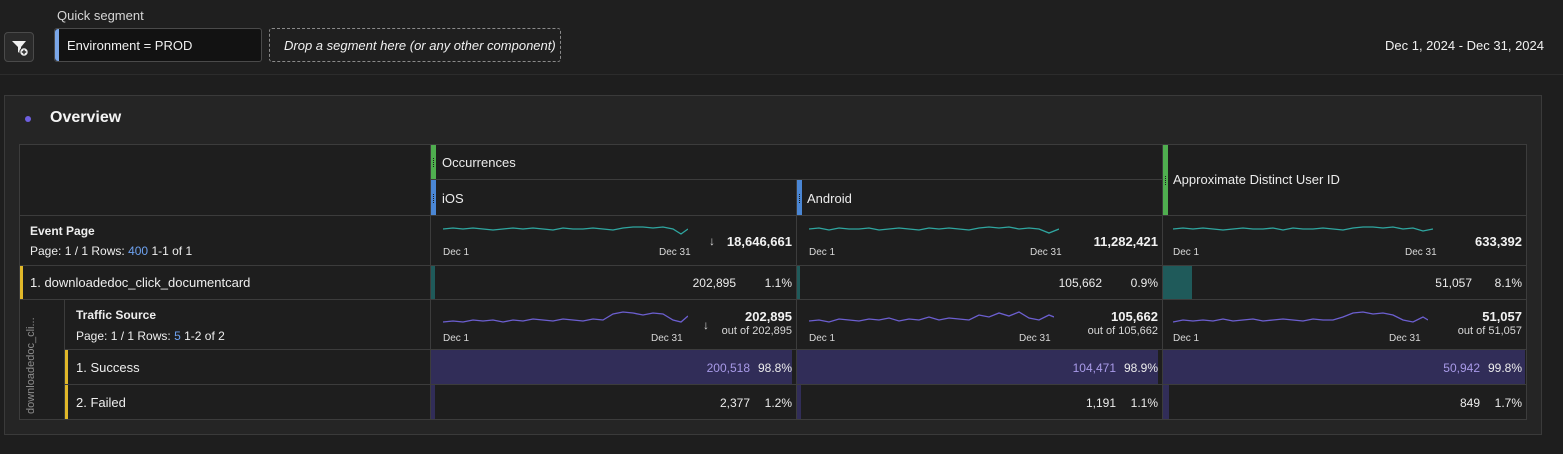  What do you see at coordinates (759, 241) in the screenshot?
I see `ios-total-value: 18,646,661` at bounding box center [759, 241].